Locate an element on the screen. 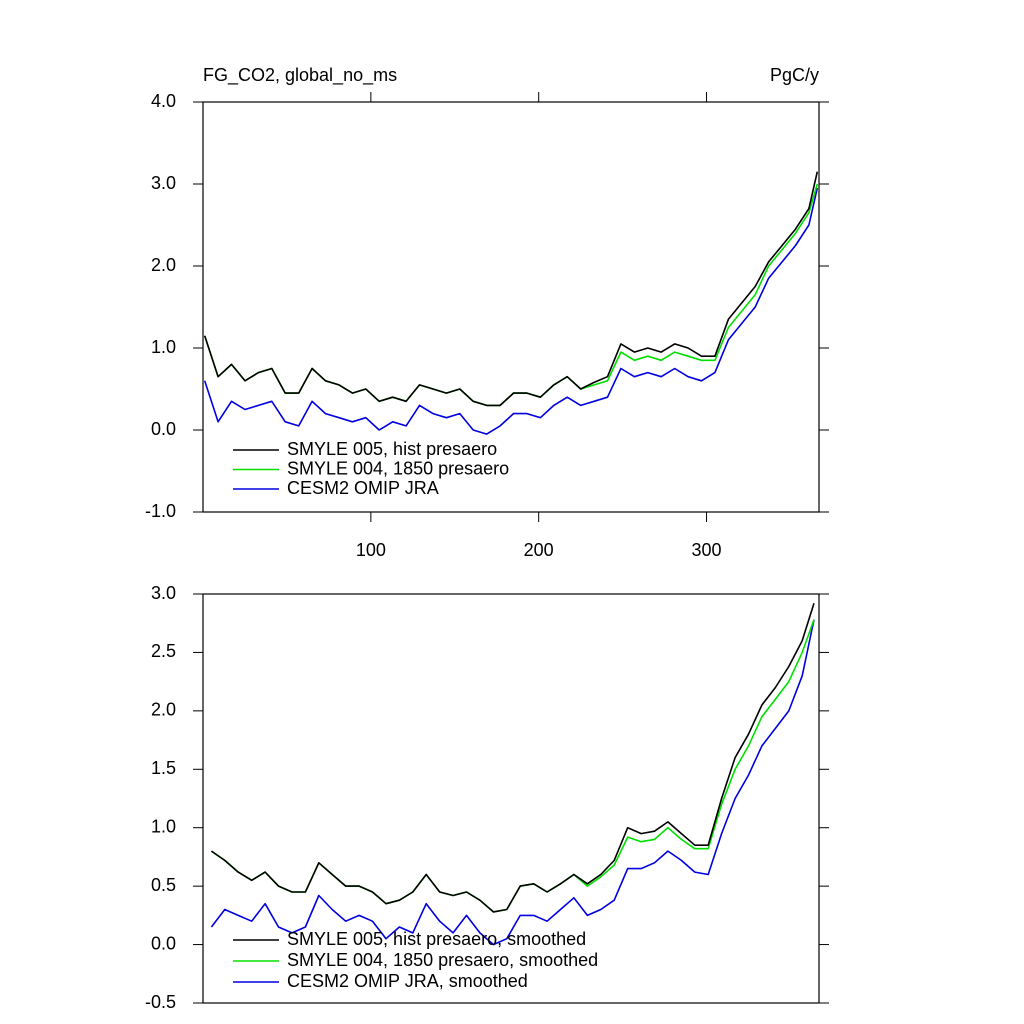 The image size is (1024, 1024). y-tick-label: -1.0 is located at coordinates (160, 511).